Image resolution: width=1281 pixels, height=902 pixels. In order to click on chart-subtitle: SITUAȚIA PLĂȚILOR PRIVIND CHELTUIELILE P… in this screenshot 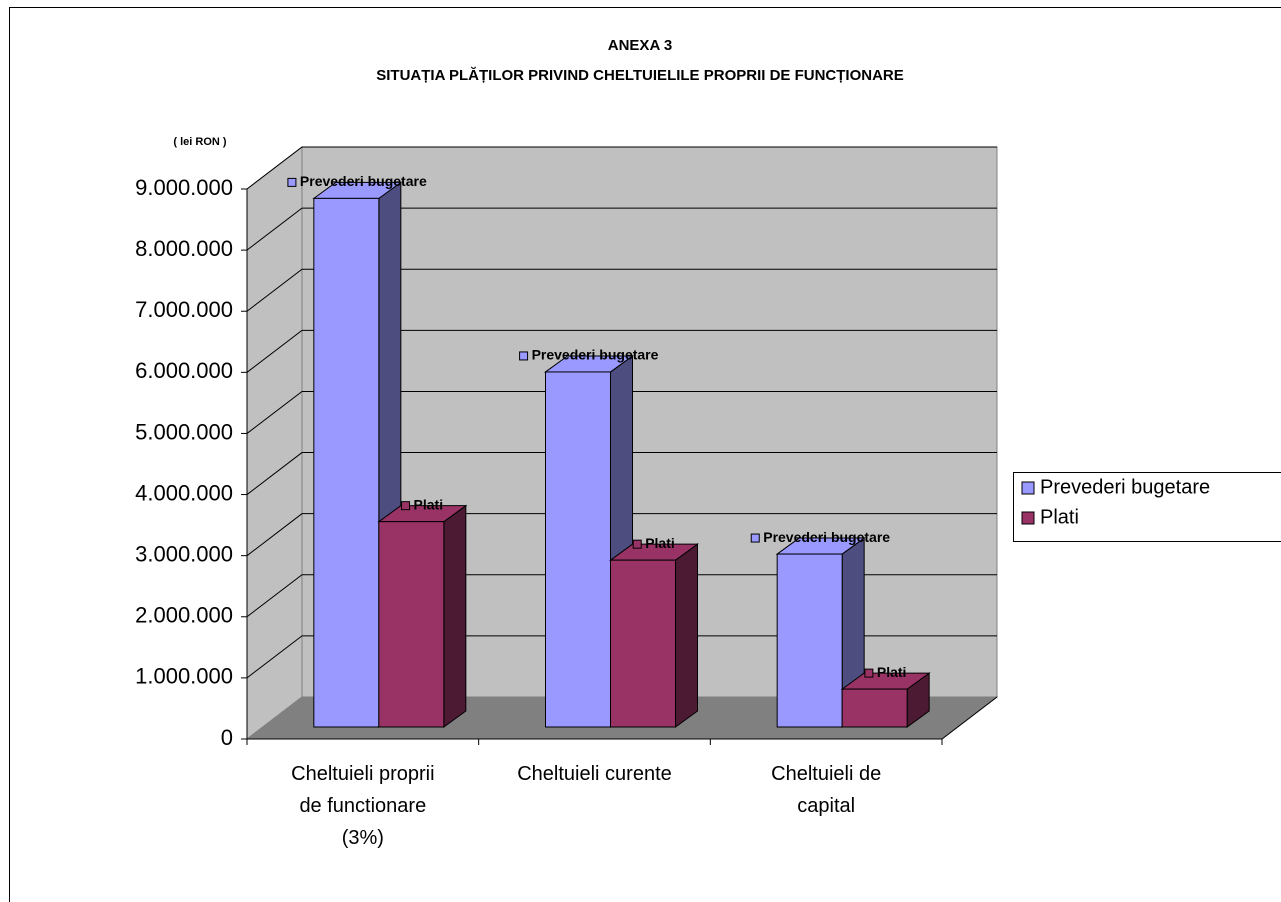, I will do `click(640, 75)`.